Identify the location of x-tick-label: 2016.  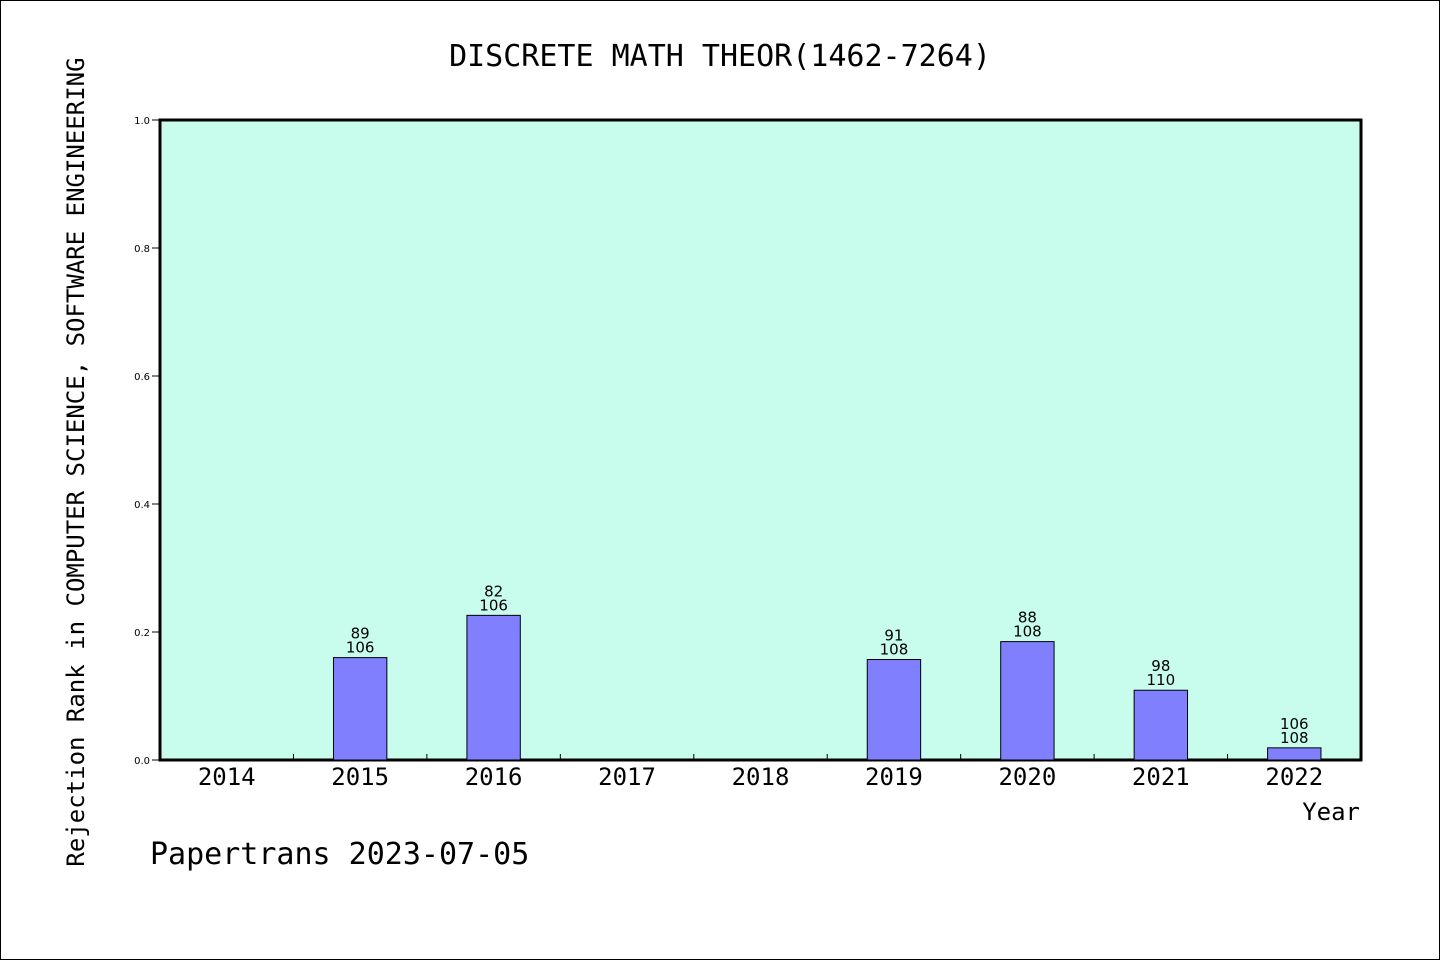
(494, 777).